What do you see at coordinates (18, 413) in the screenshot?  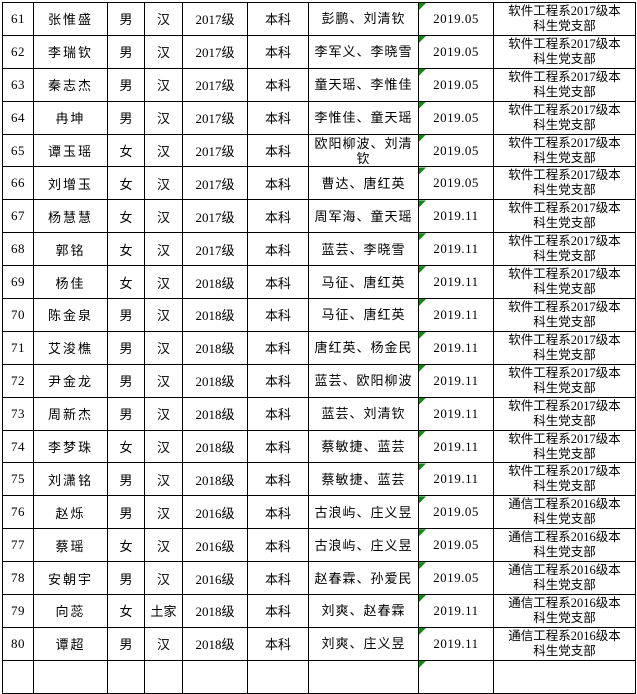 I see `cell-number: 73` at bounding box center [18, 413].